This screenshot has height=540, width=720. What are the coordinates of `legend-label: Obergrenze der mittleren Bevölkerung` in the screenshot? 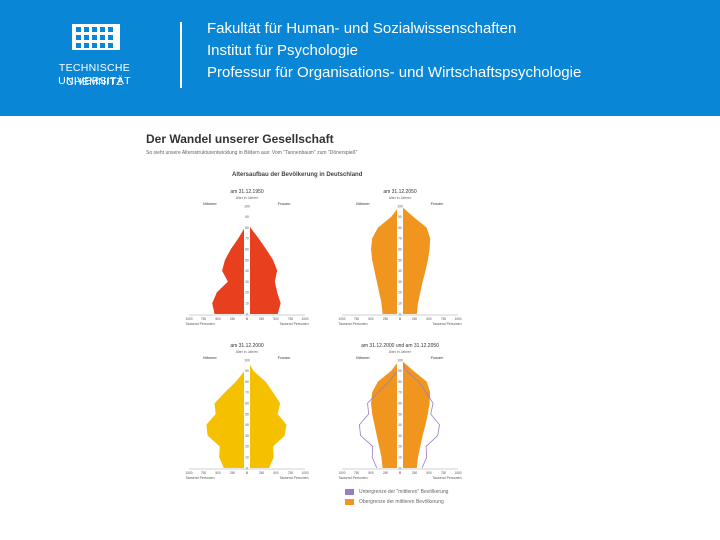 It's located at (401, 502).